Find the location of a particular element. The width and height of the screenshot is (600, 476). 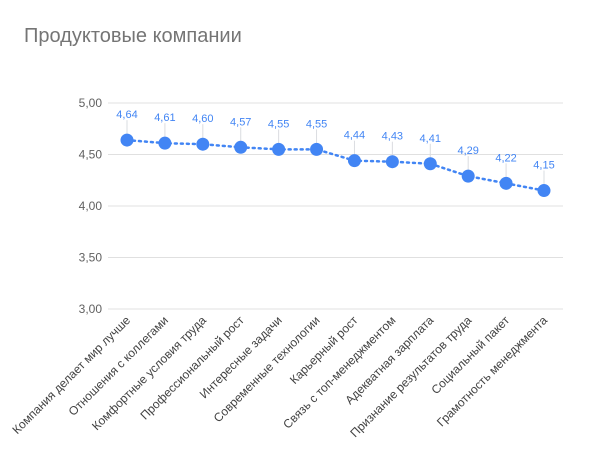

series-line is located at coordinates (335, 165).